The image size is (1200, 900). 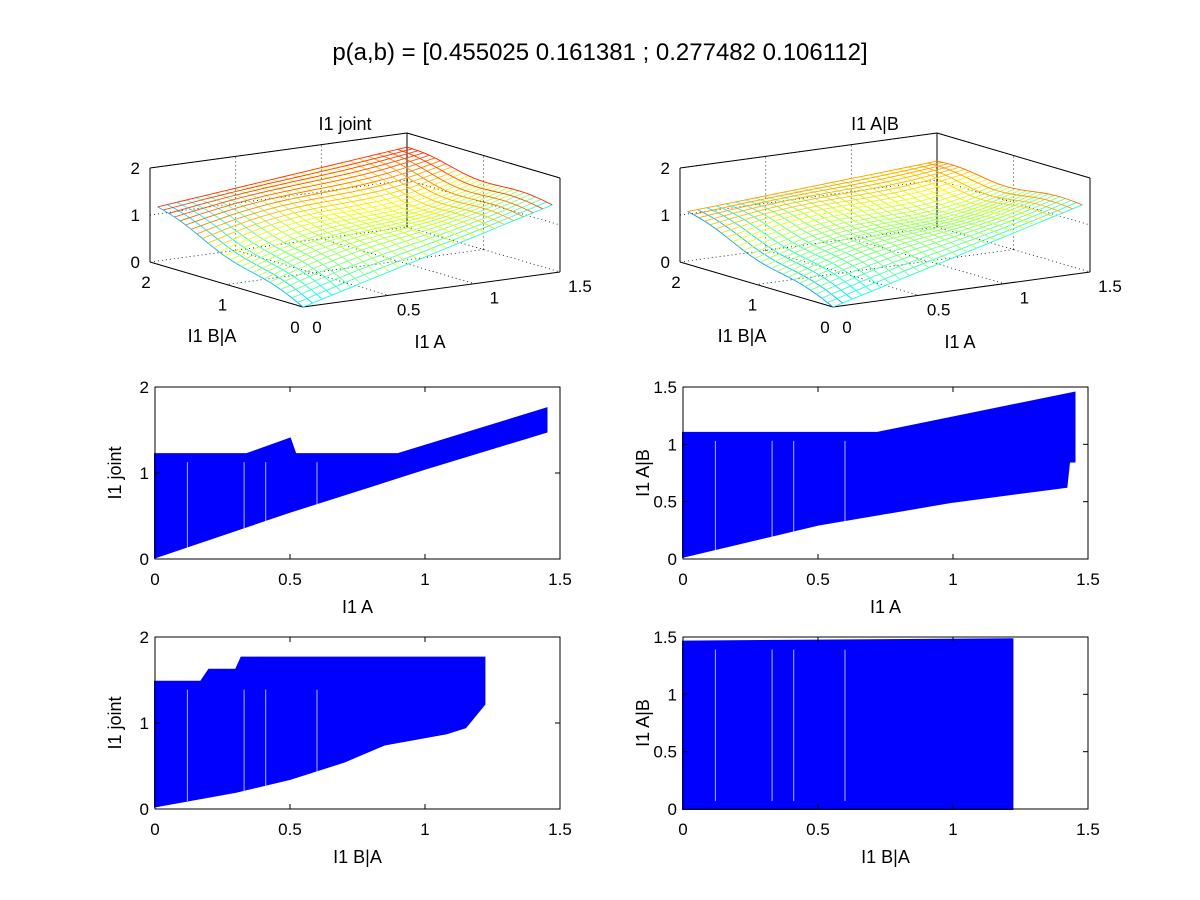 What do you see at coordinates (665, 168) in the screenshot?
I see `z-tick-label: 2` at bounding box center [665, 168].